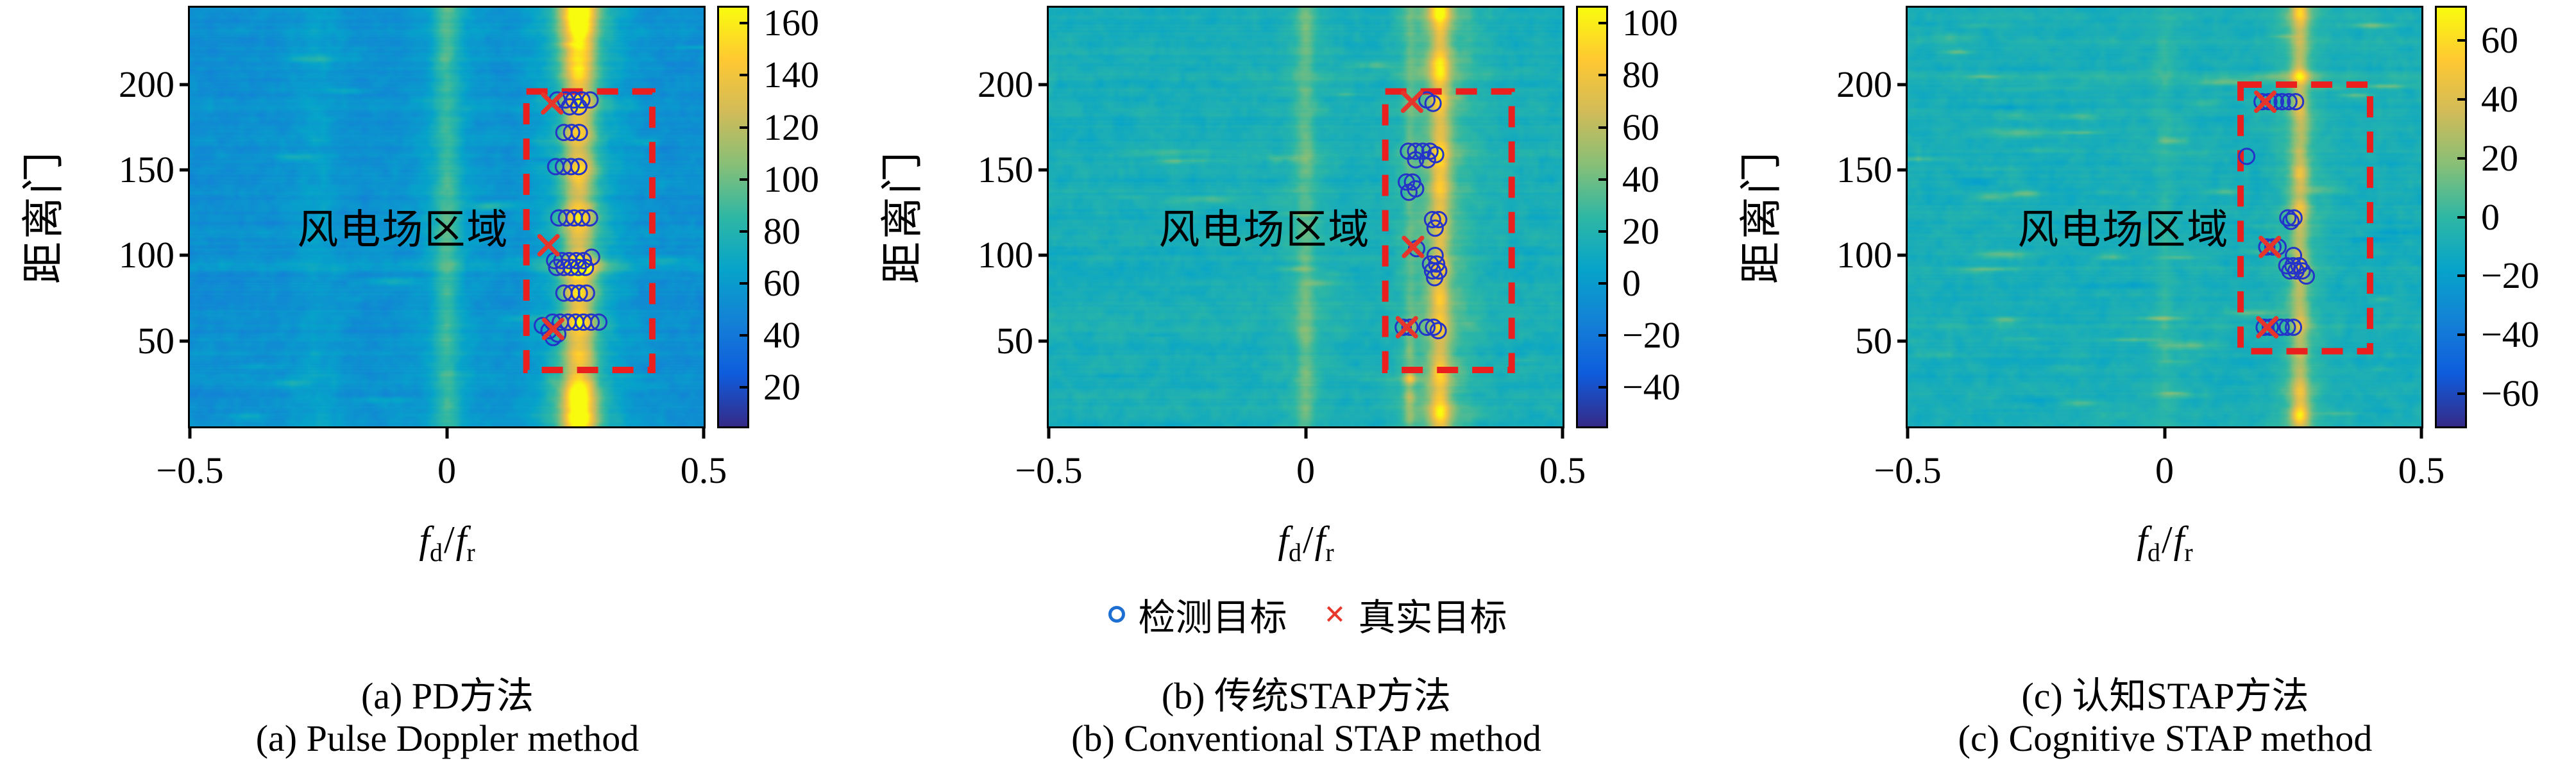 The width and height of the screenshot is (2576, 763). What do you see at coordinates (791, 75) in the screenshot?
I see `colorbar-tick-label: 140` at bounding box center [791, 75].